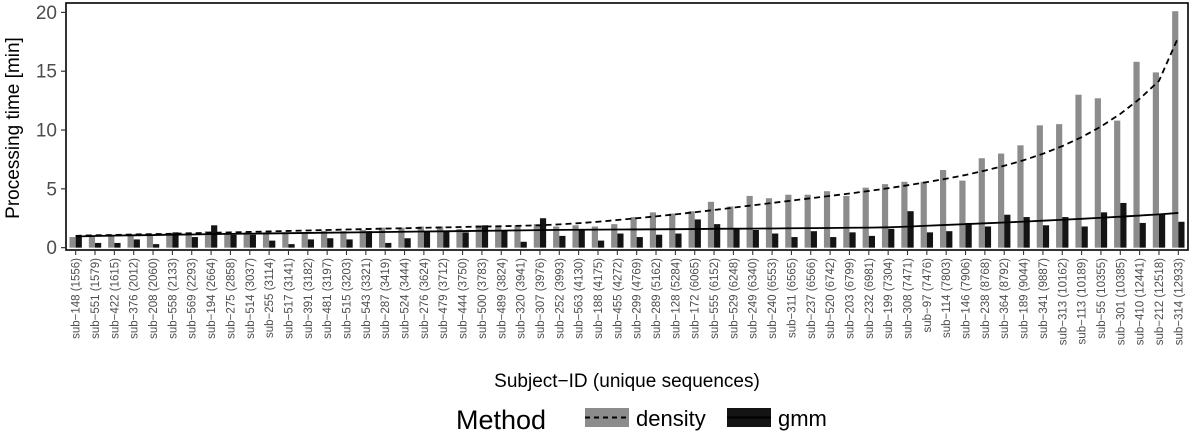 This screenshot has height=435, width=1192. I want to click on x-tick-label-21: sub−500 (3783), so click(483, 298).